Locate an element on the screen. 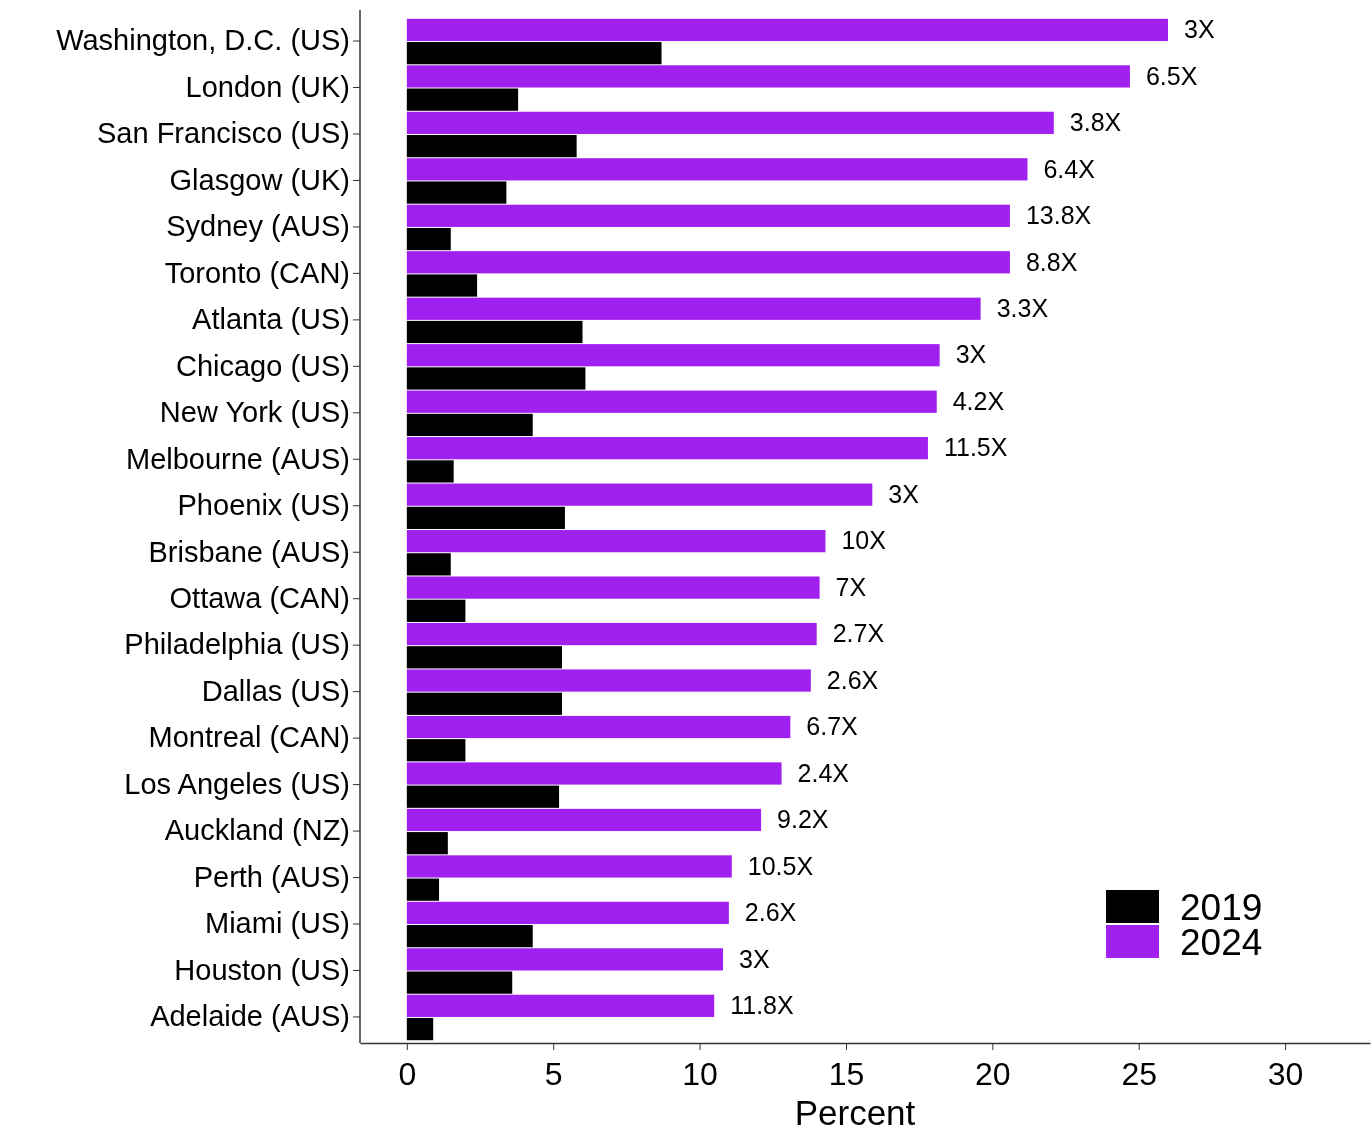  y-tick-label: Phoenix (US) is located at coordinates (263, 505).